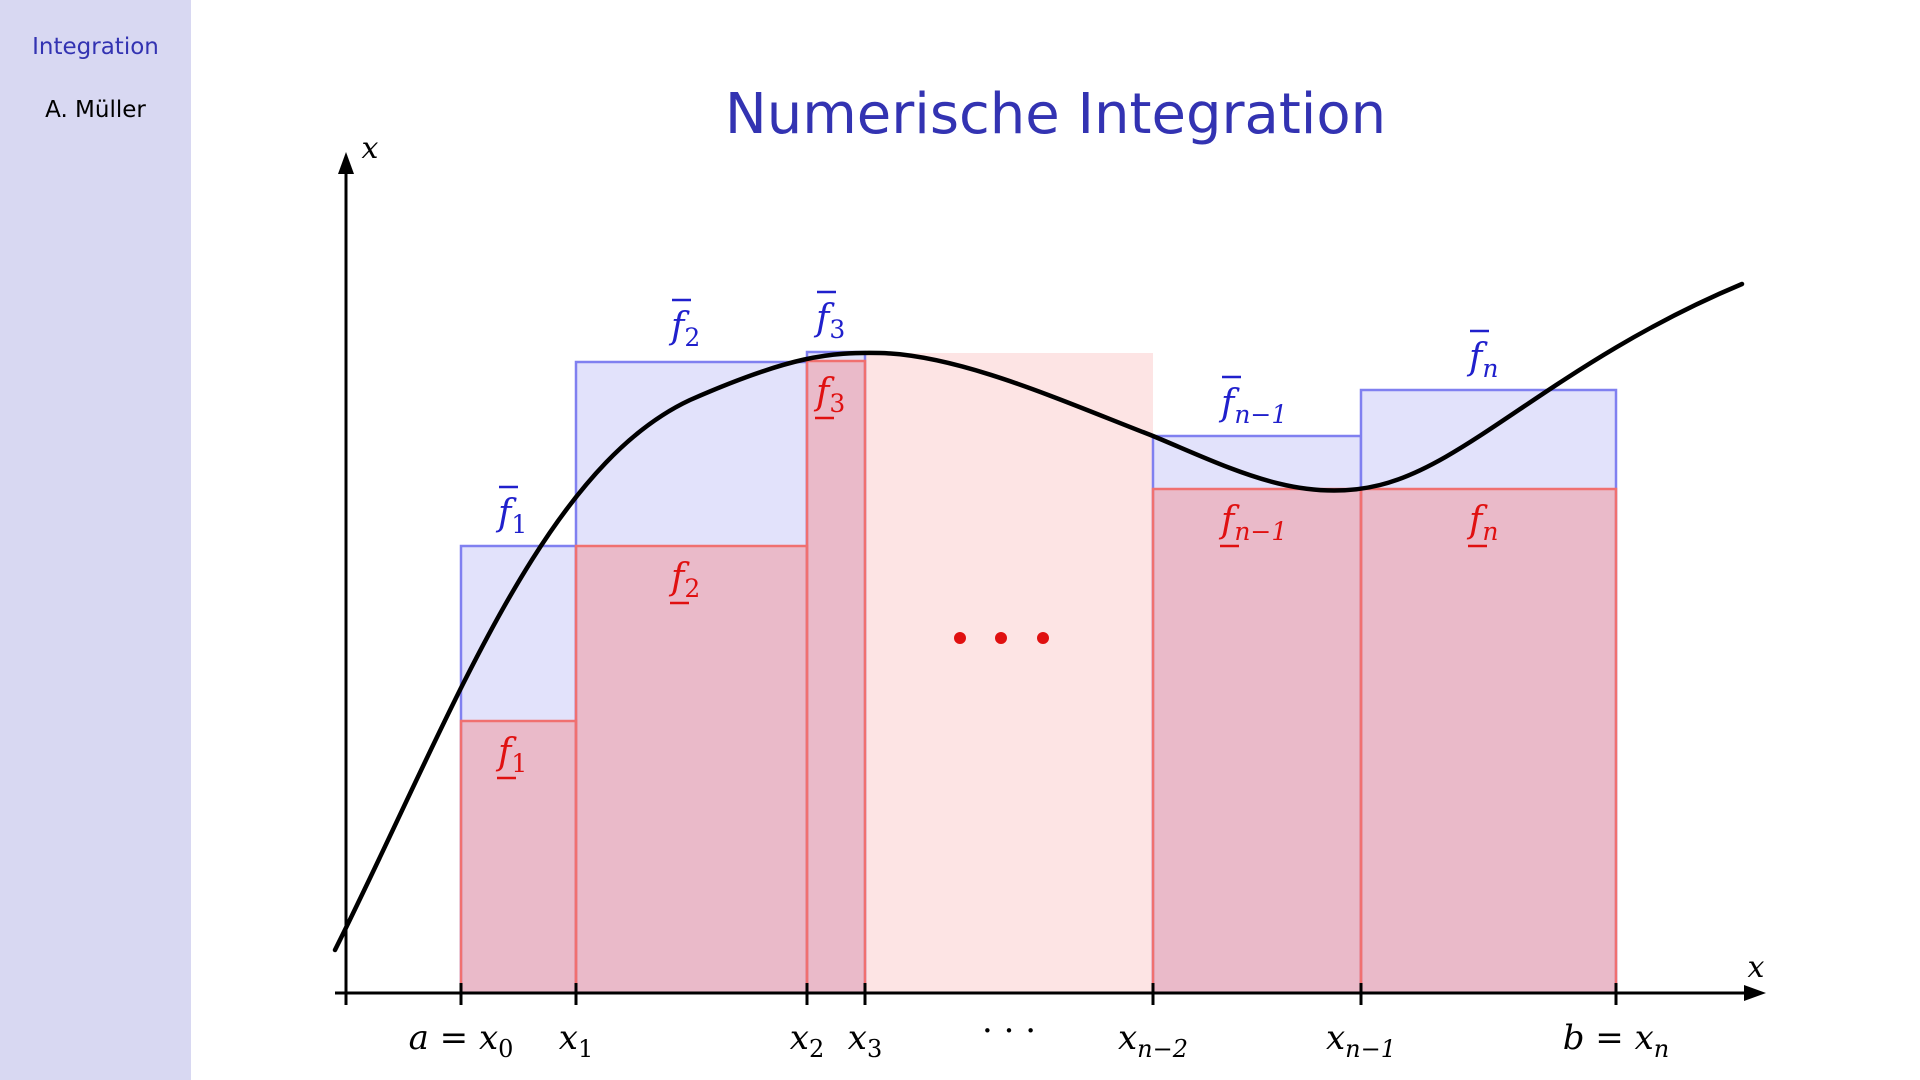  I want to click on tick-label-x1: x1, so click(576, 1040).